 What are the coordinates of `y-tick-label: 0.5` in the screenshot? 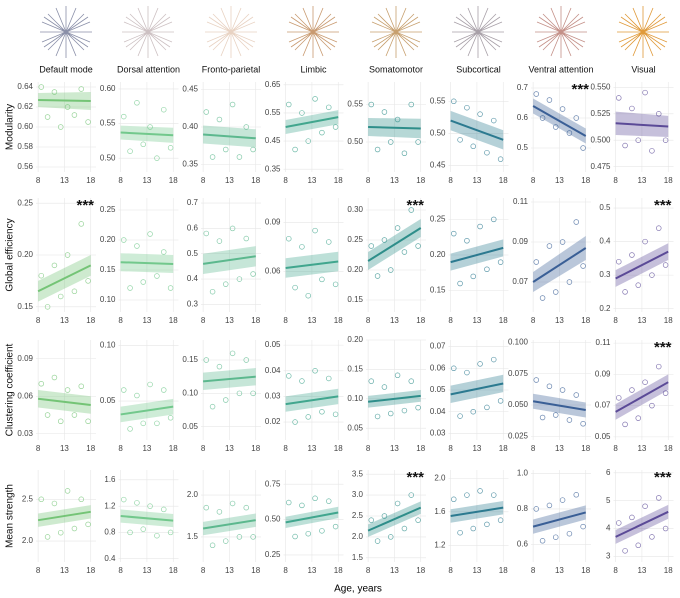 It's located at (523, 147).